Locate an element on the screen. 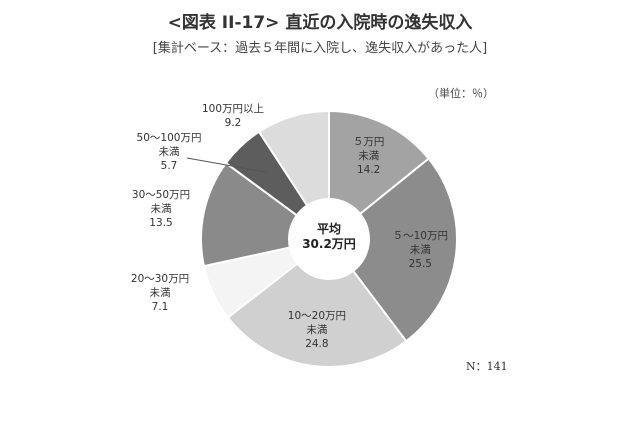 This screenshot has width=640, height=426. chart-title: <図表 II-17> 直近の入院時の逸失収入 is located at coordinates (320, 23).